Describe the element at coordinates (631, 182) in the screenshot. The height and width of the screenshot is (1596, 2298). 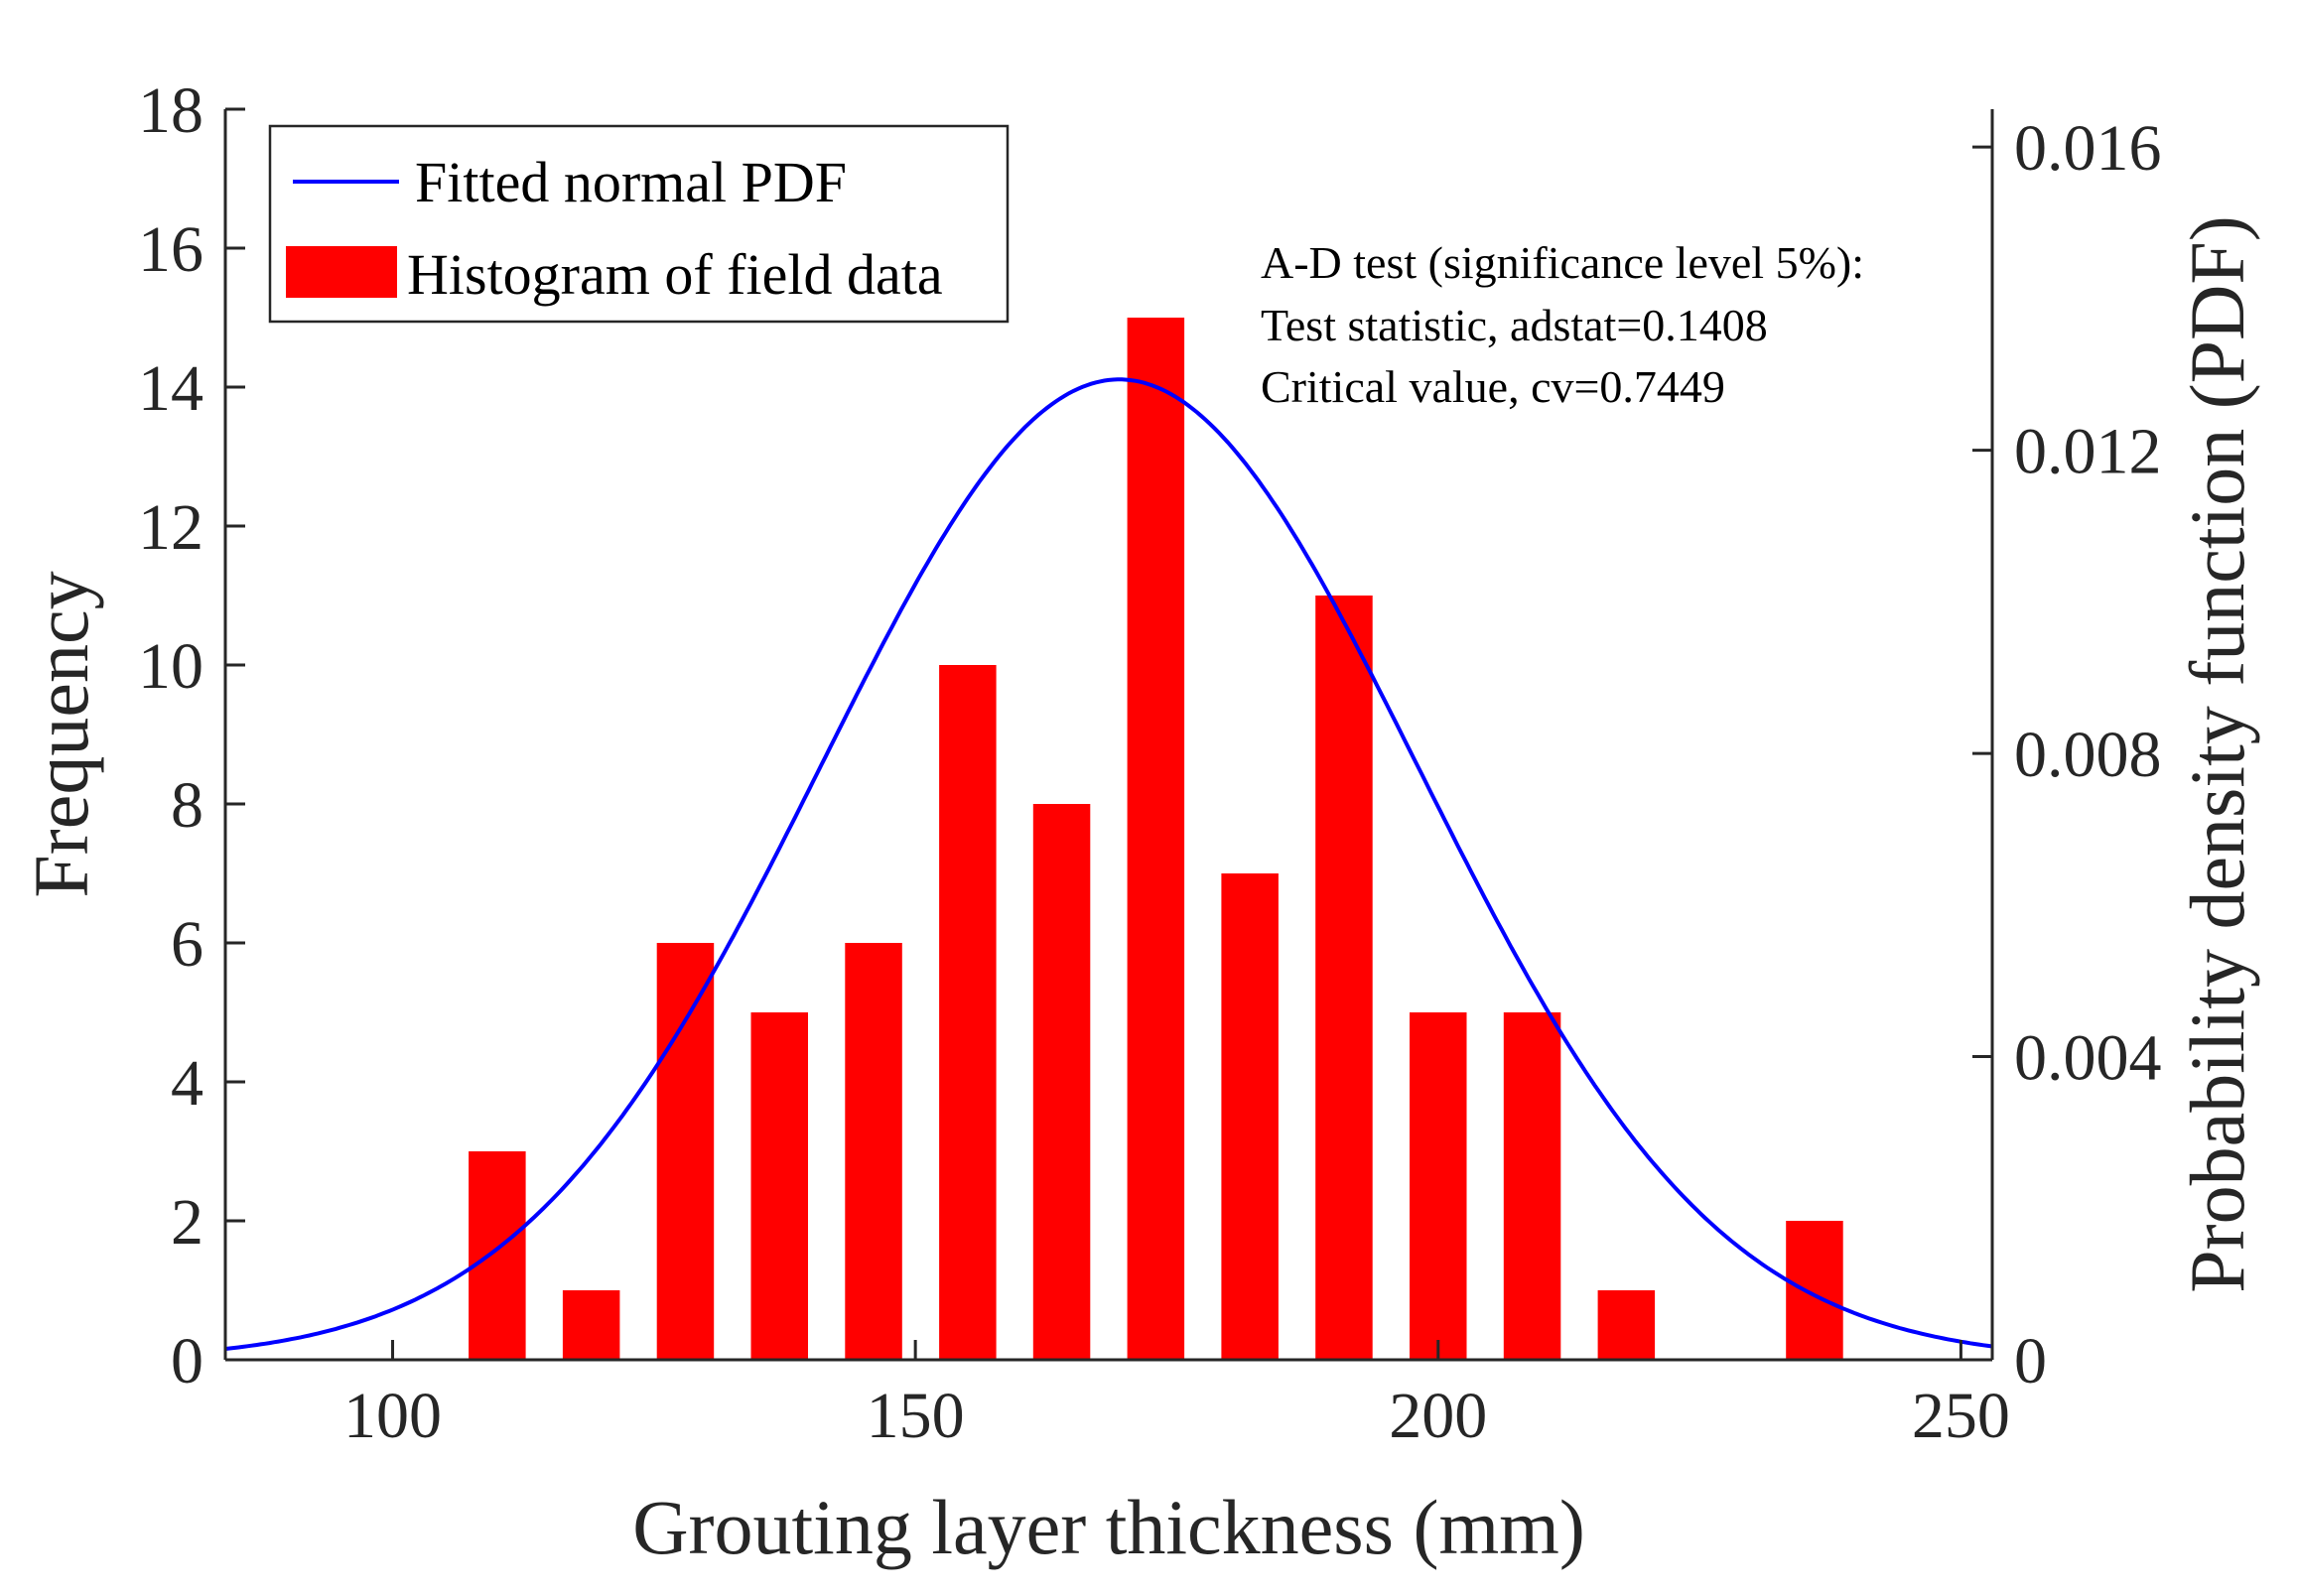
I see `legend-label-fitted-pdf: Fitted normal PDF` at that location.